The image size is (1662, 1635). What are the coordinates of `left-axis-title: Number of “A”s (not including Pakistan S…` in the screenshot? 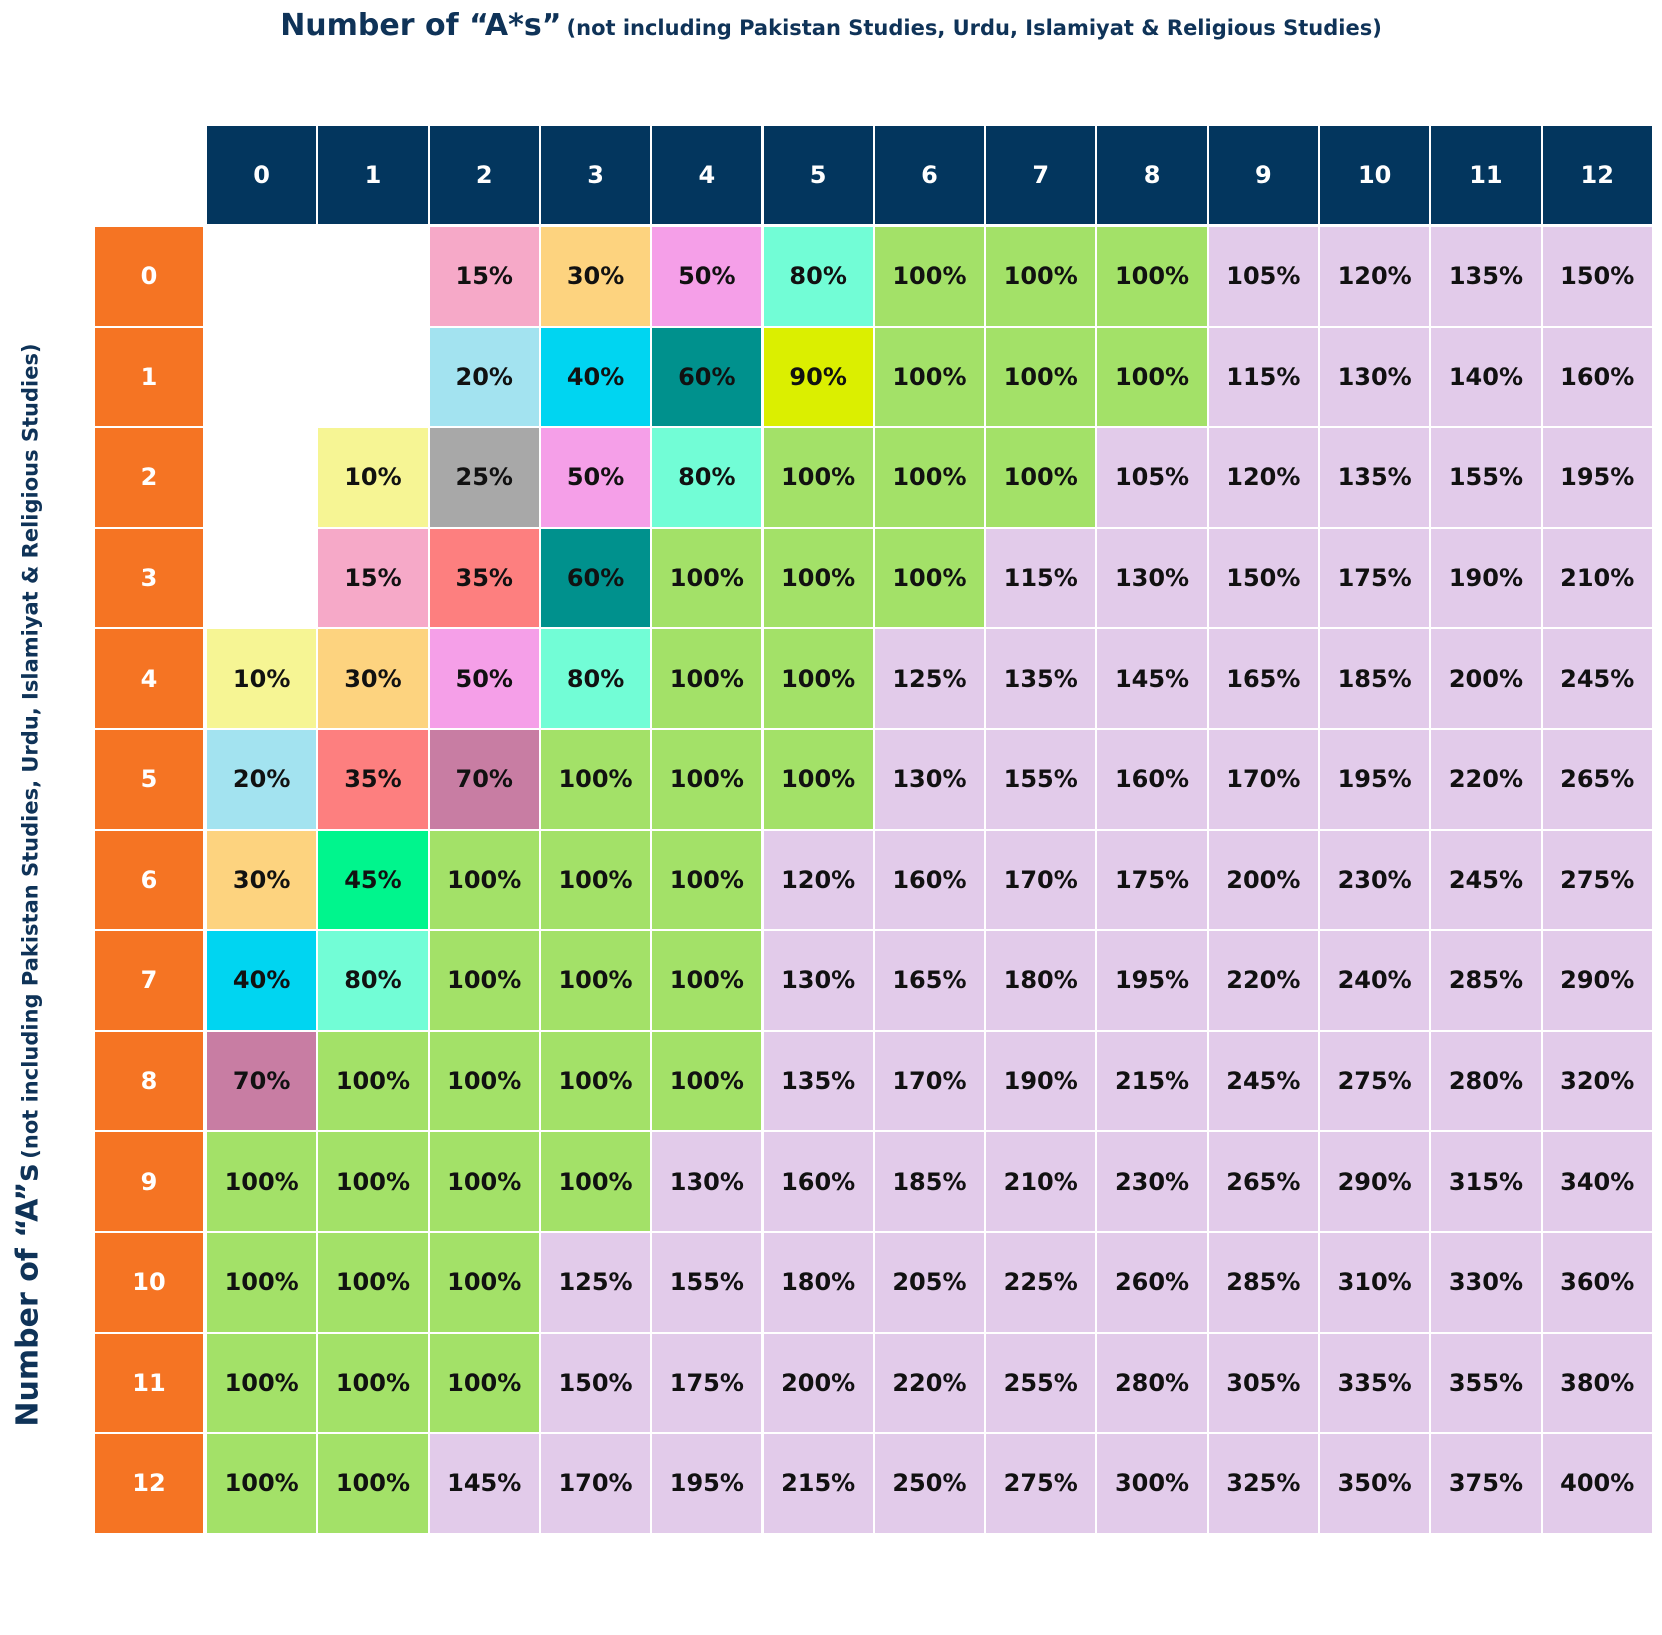 It's located at (28, 885).